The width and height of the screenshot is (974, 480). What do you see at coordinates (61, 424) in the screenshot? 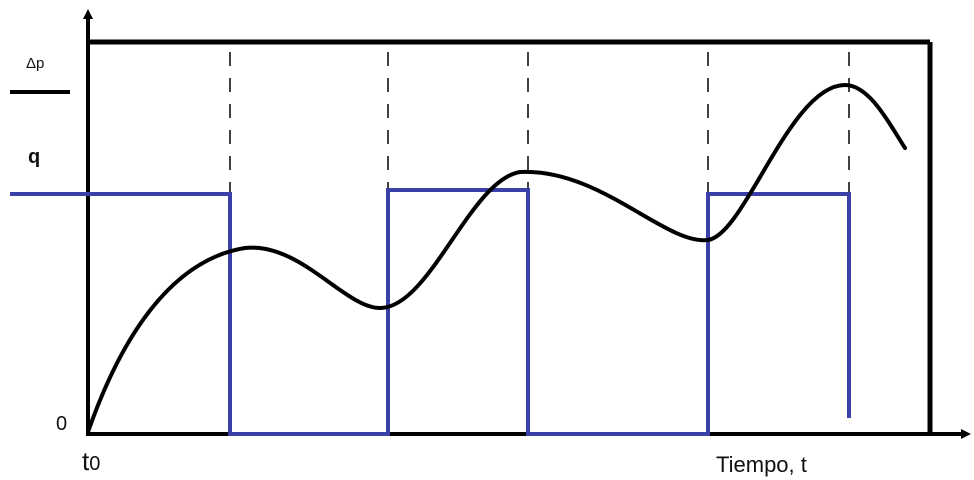
I see `origin-zero-label: 0` at bounding box center [61, 424].